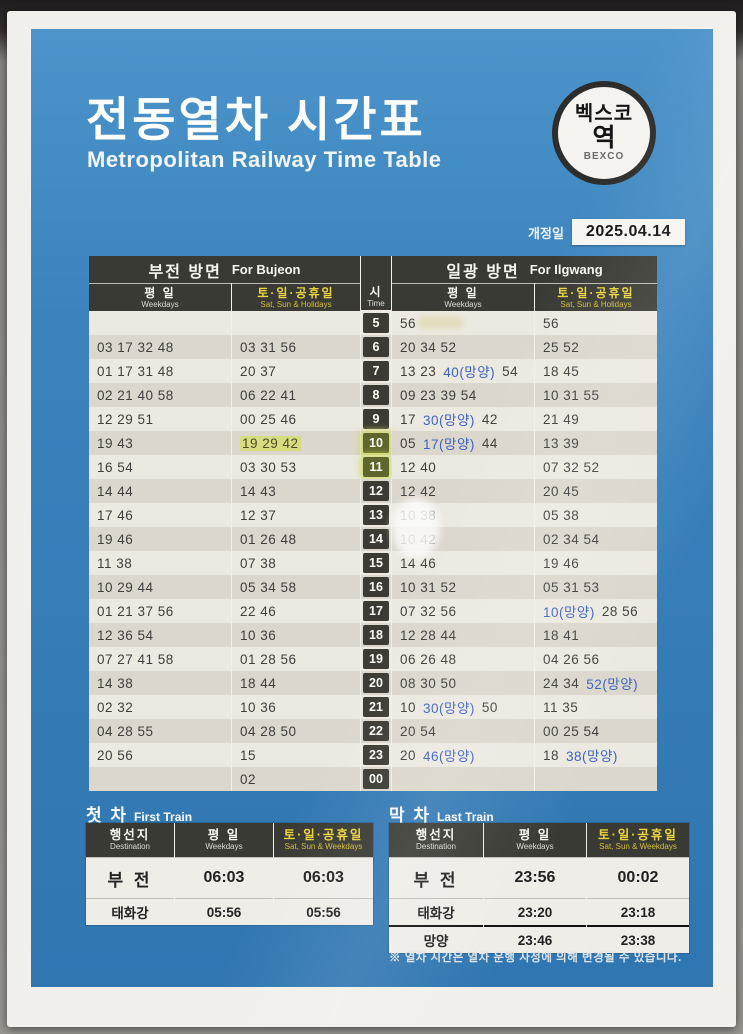 This screenshot has height=1034, width=743. I want to click on time-value: 52(망양), so click(612, 684).